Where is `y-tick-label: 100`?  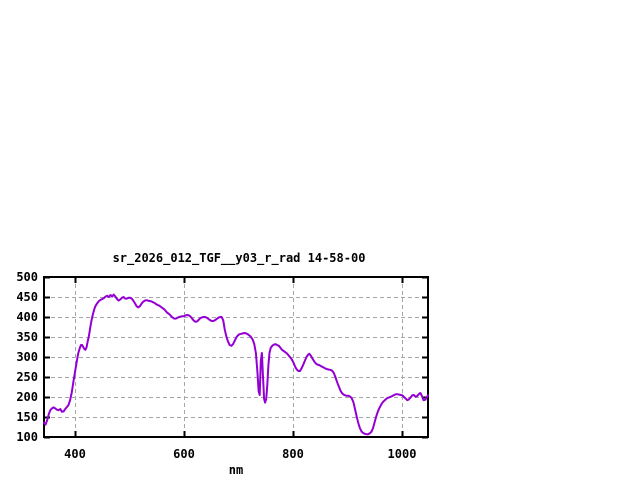
y-tick-label: 100 is located at coordinates (27, 437).